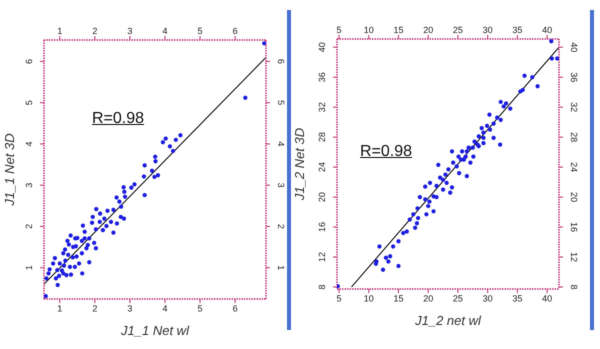  Describe the element at coordinates (299, 165) in the screenshot. I see `y-axis-title: J1_2 Net 3D` at that location.